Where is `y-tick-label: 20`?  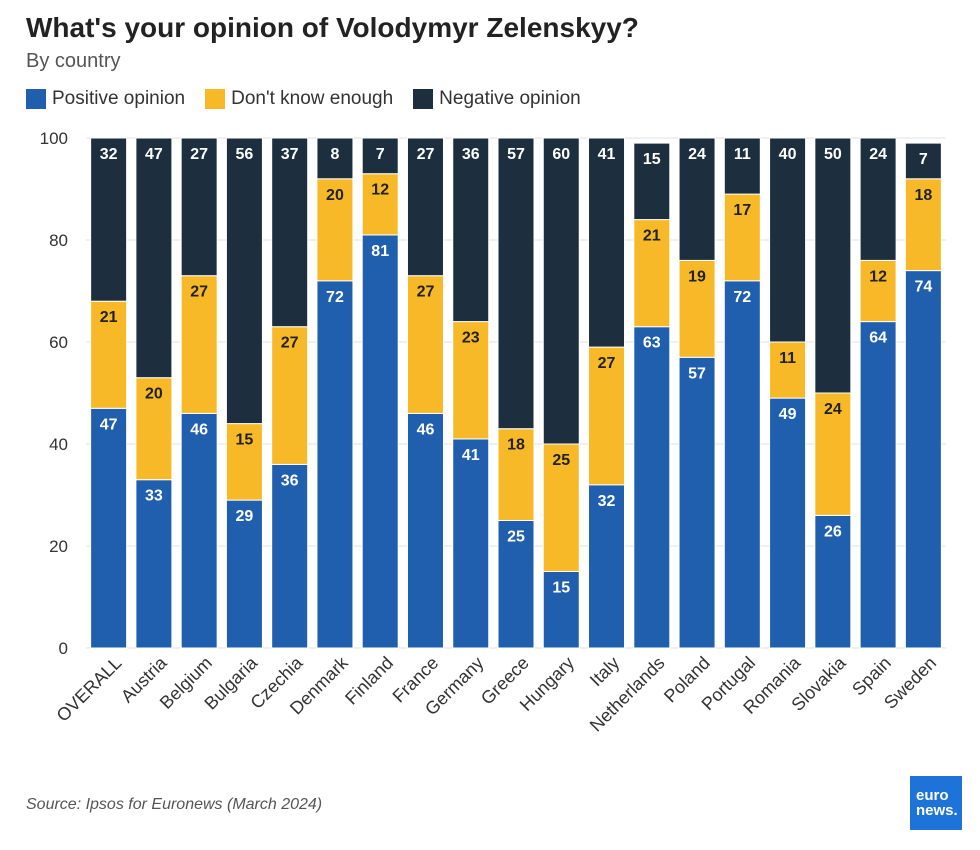
y-tick-label: 20 is located at coordinates (58, 546).